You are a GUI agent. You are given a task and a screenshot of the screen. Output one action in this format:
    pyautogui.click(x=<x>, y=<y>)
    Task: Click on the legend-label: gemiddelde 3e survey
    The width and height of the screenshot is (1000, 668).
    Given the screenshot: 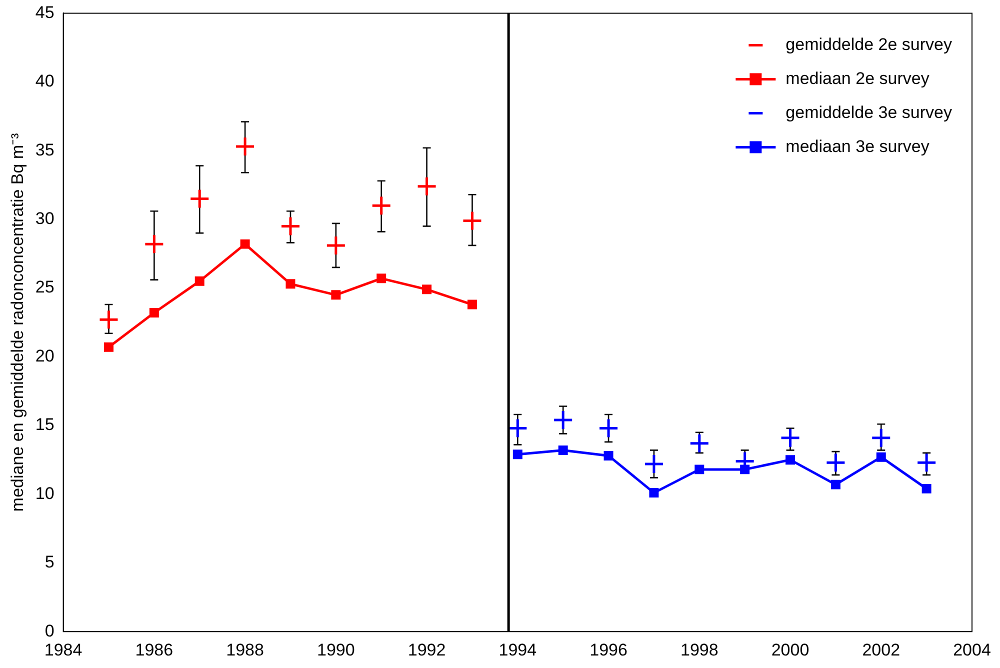 What is the action you would take?
    pyautogui.click(x=869, y=112)
    